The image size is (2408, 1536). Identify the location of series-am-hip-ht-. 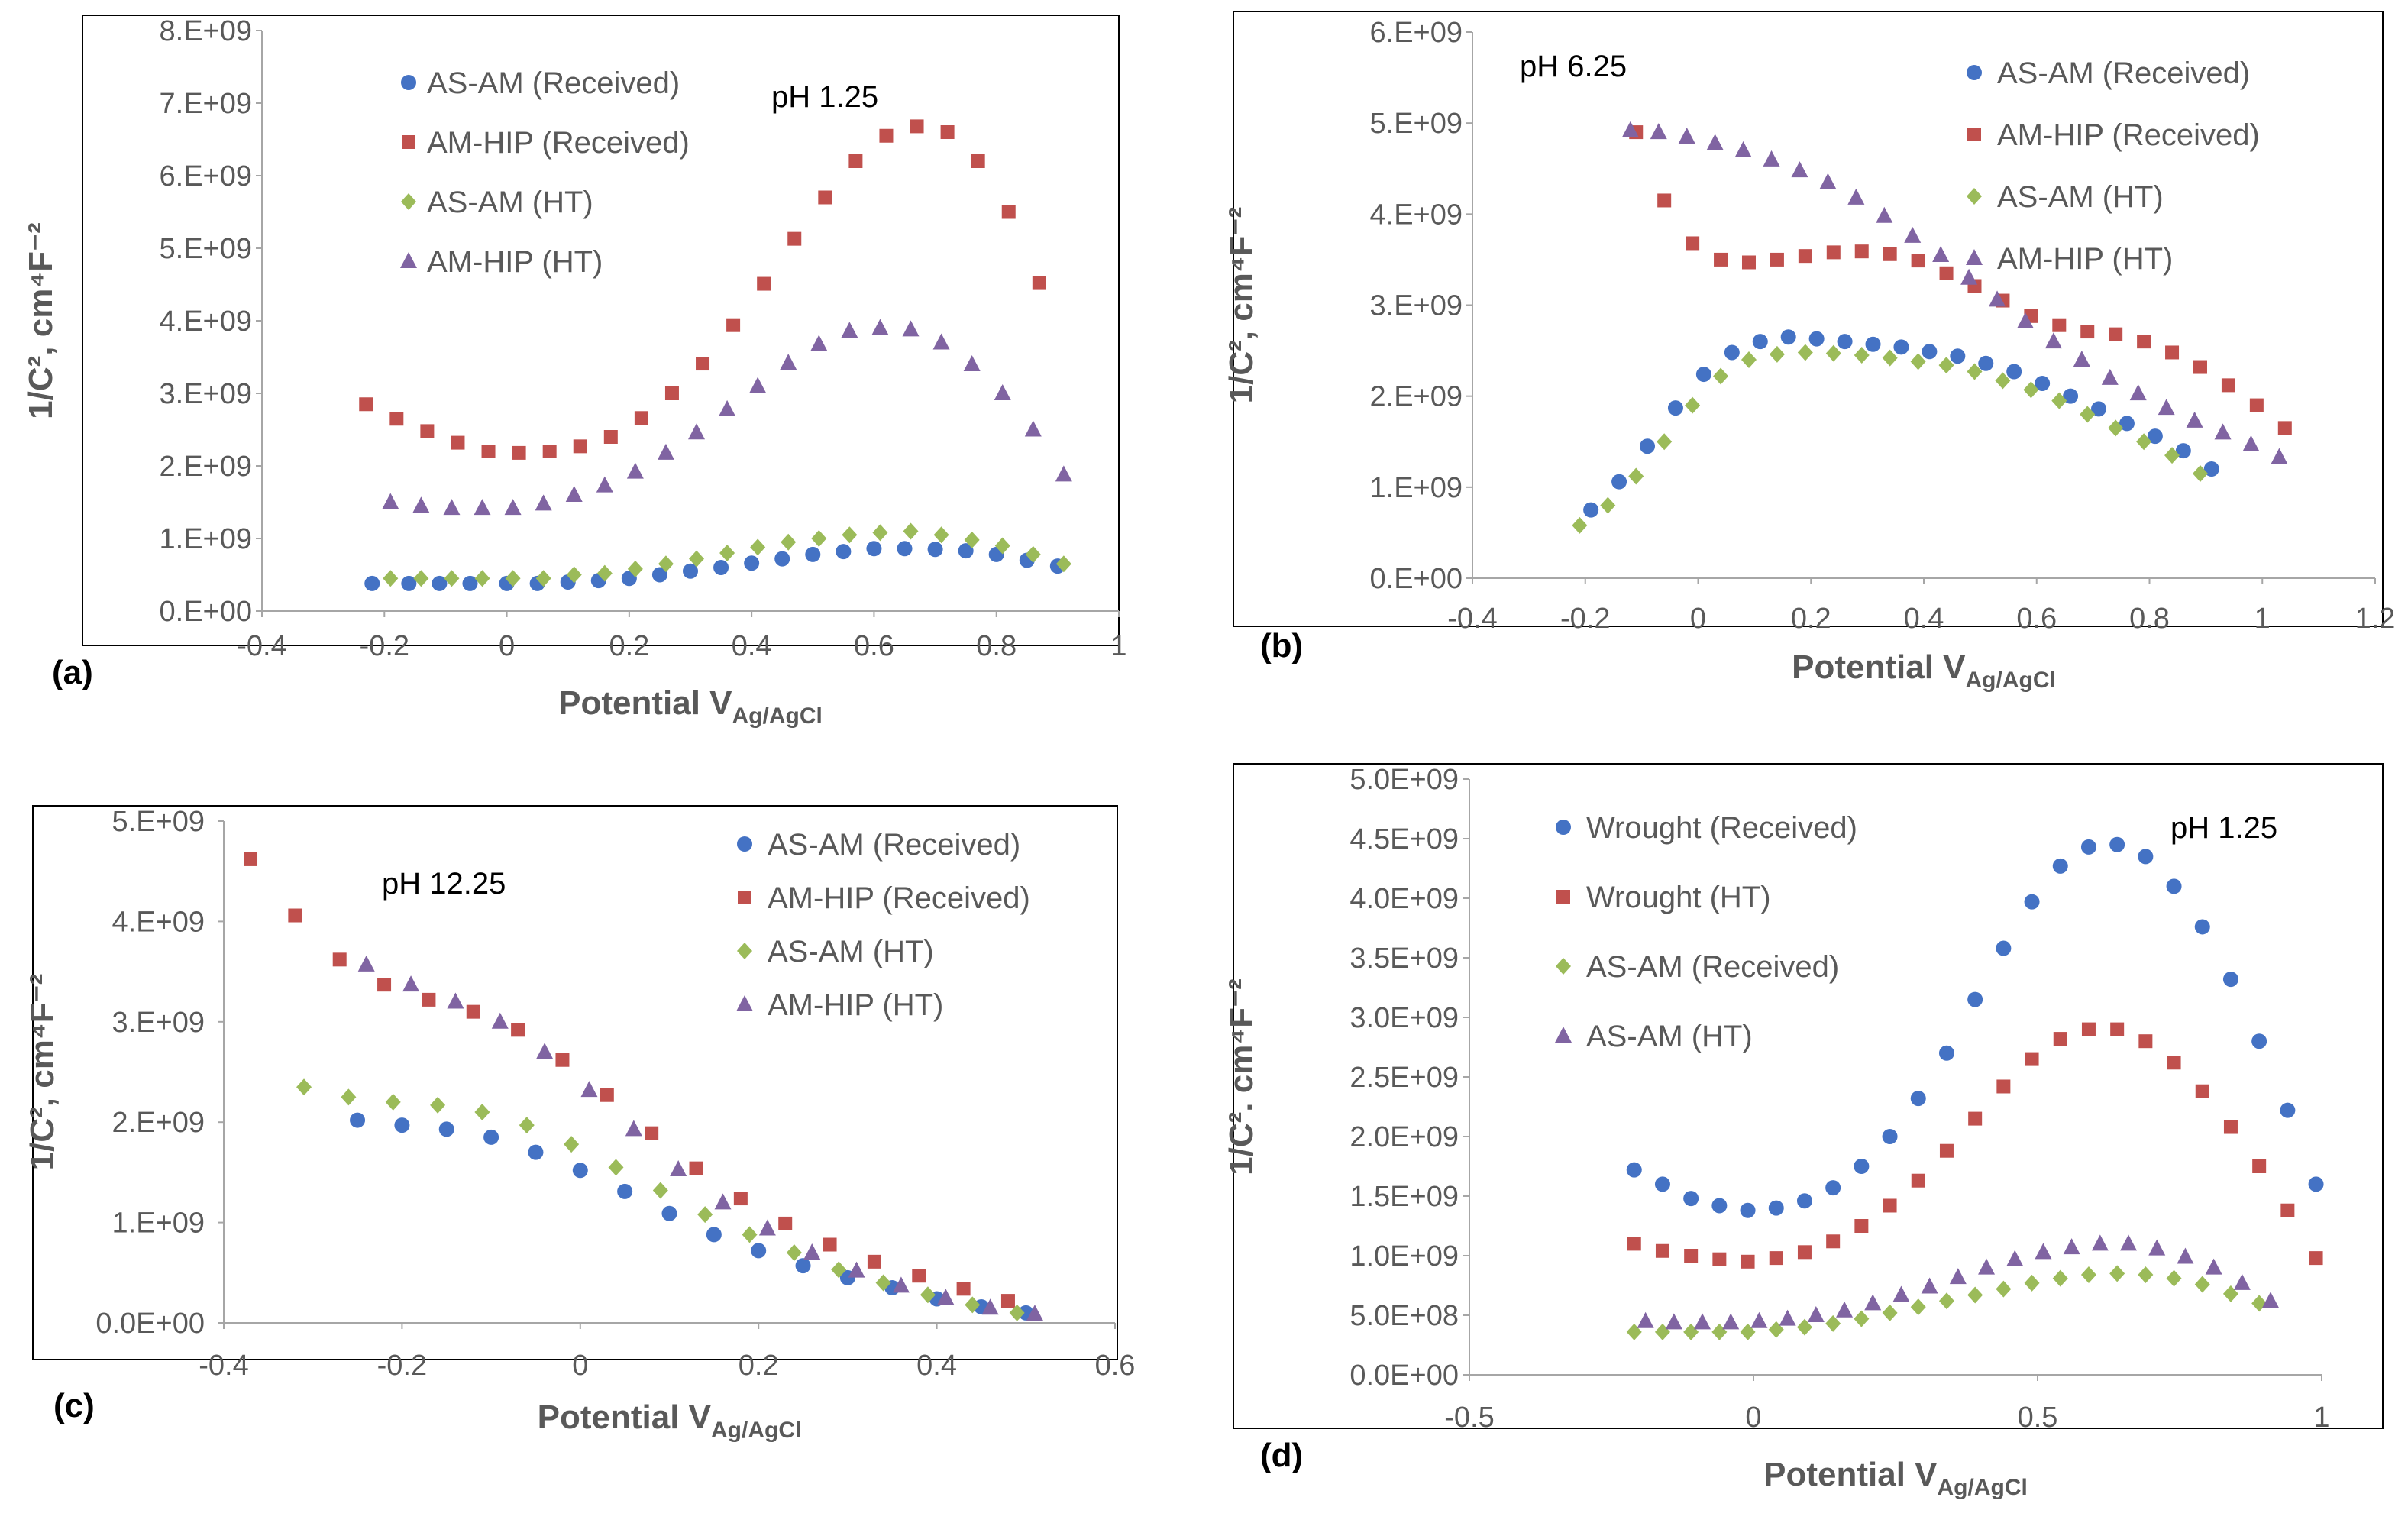
(700, 1138).